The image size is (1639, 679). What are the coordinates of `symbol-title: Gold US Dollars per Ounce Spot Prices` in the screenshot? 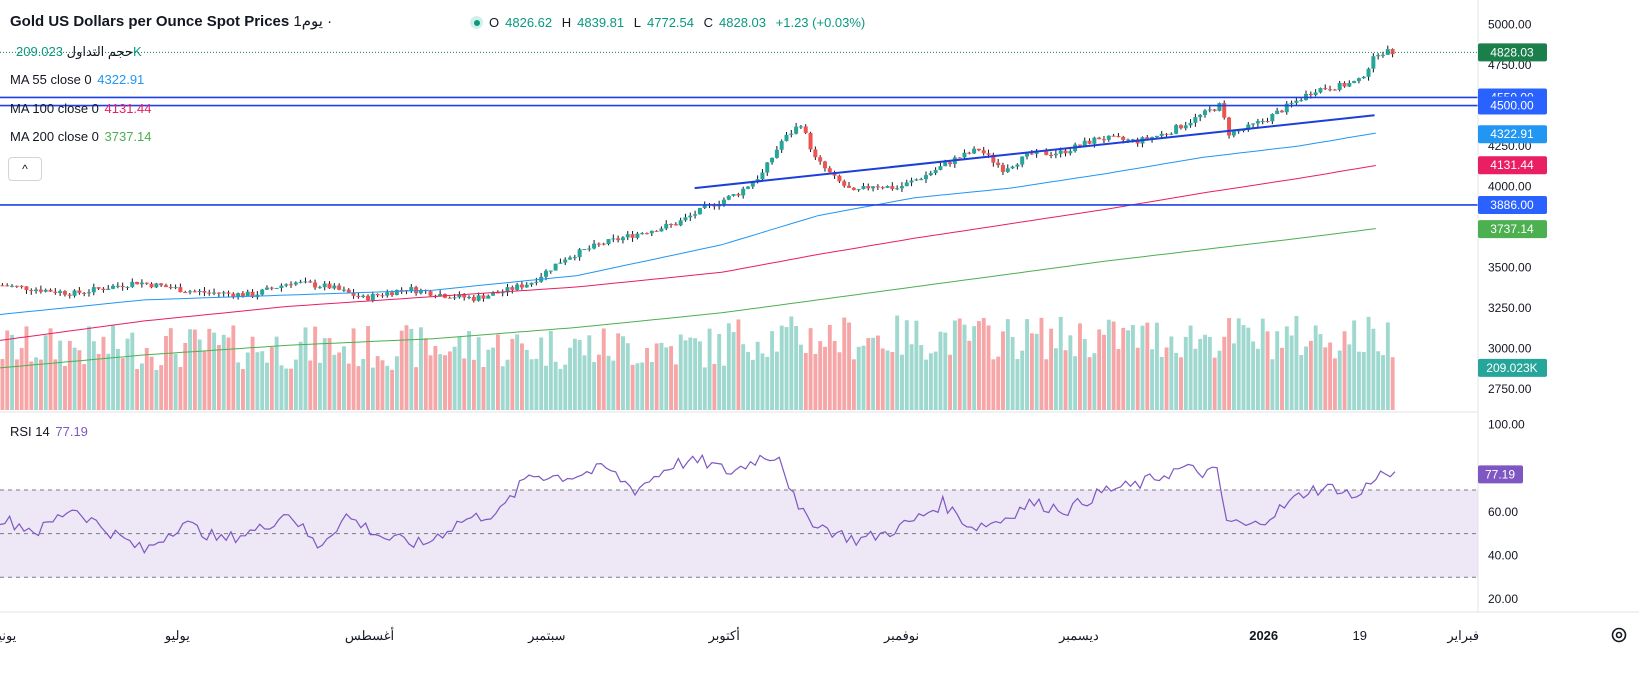 It's located at (150, 21).